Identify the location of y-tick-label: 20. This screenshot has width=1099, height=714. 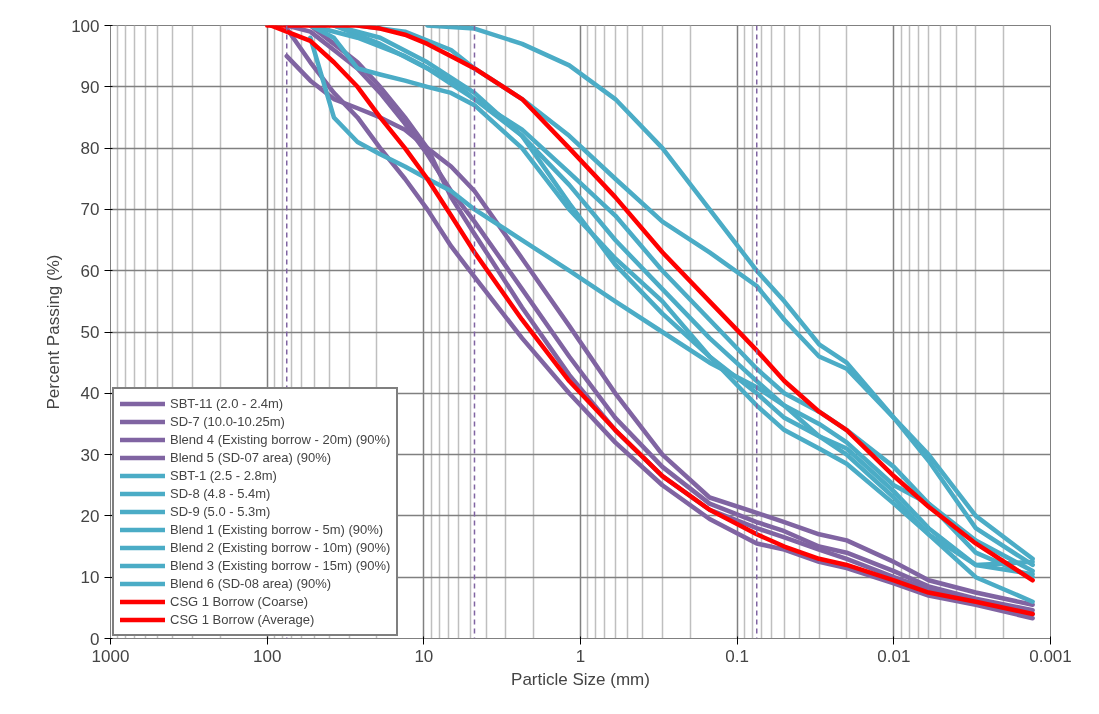
(90, 516).